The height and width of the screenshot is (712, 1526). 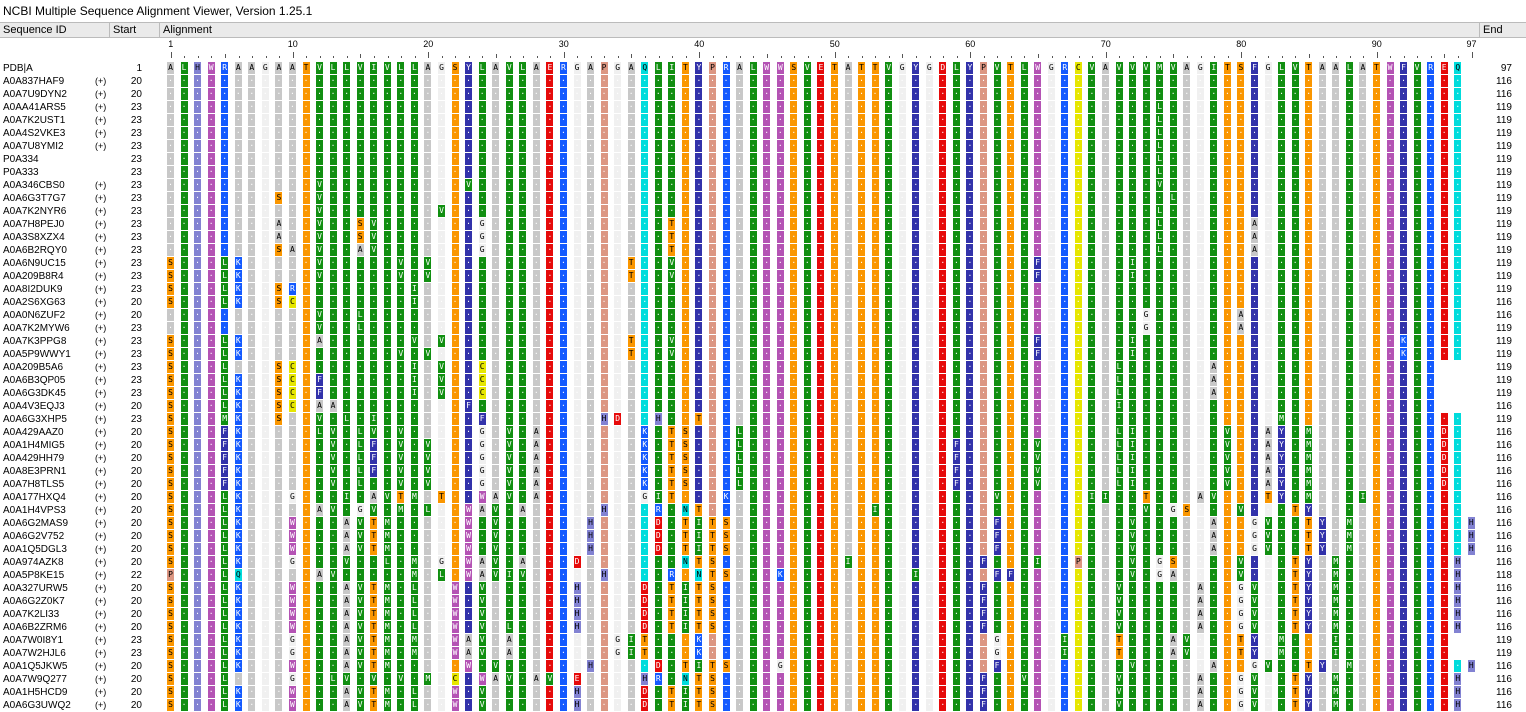 I want to click on sequence-id-column-header: Sequence ID, so click(x=55, y=30).